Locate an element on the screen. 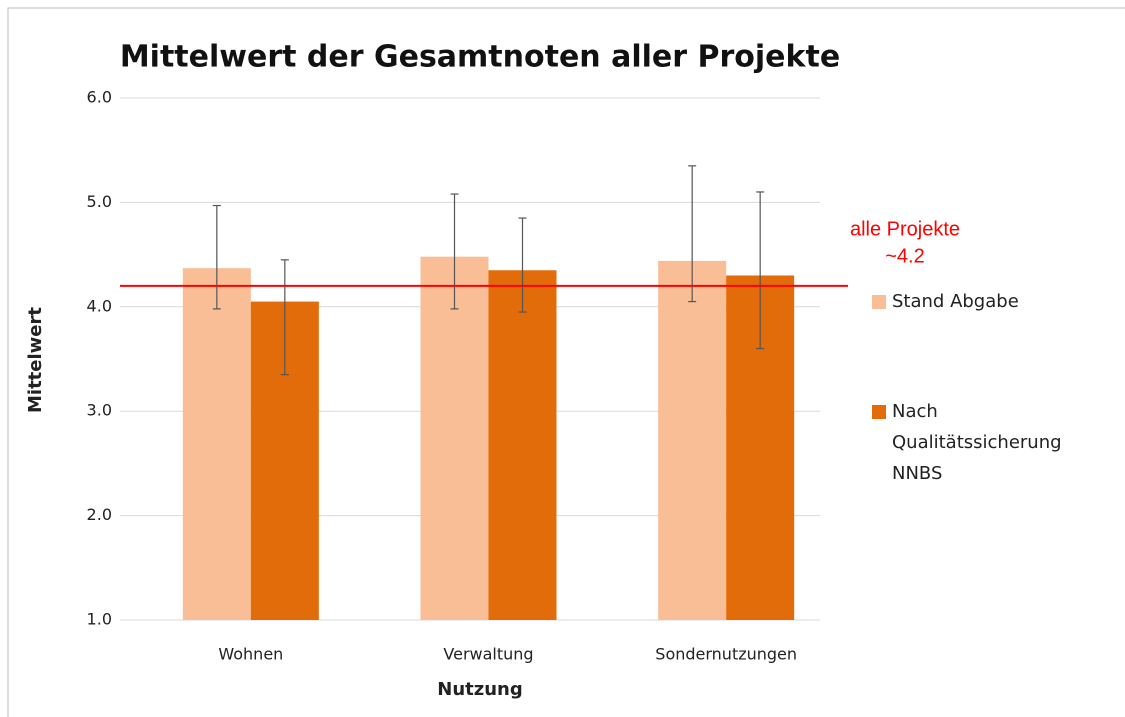  y-tick-label: 5.0 is located at coordinates (99, 201).